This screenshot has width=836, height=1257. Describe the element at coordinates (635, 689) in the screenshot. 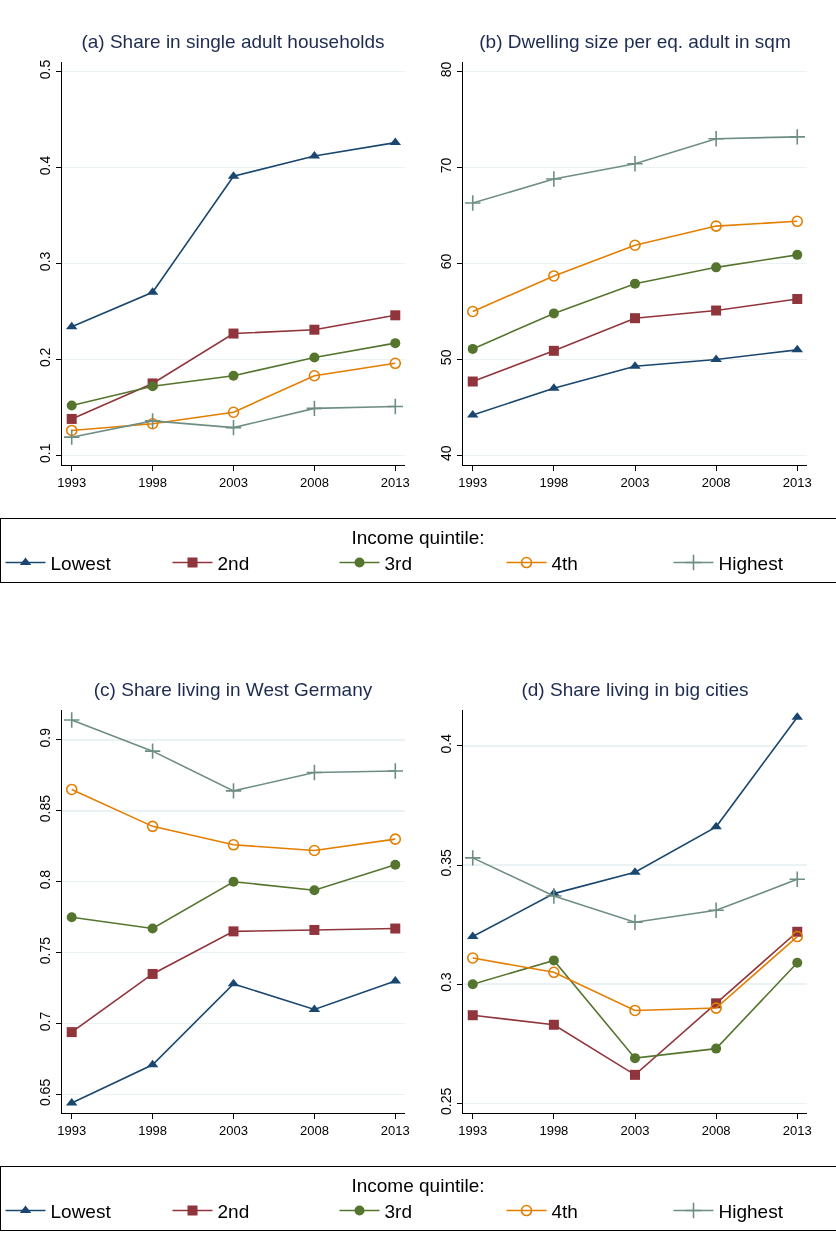

I see `chart-title: (d) Share living in big cities` at that location.